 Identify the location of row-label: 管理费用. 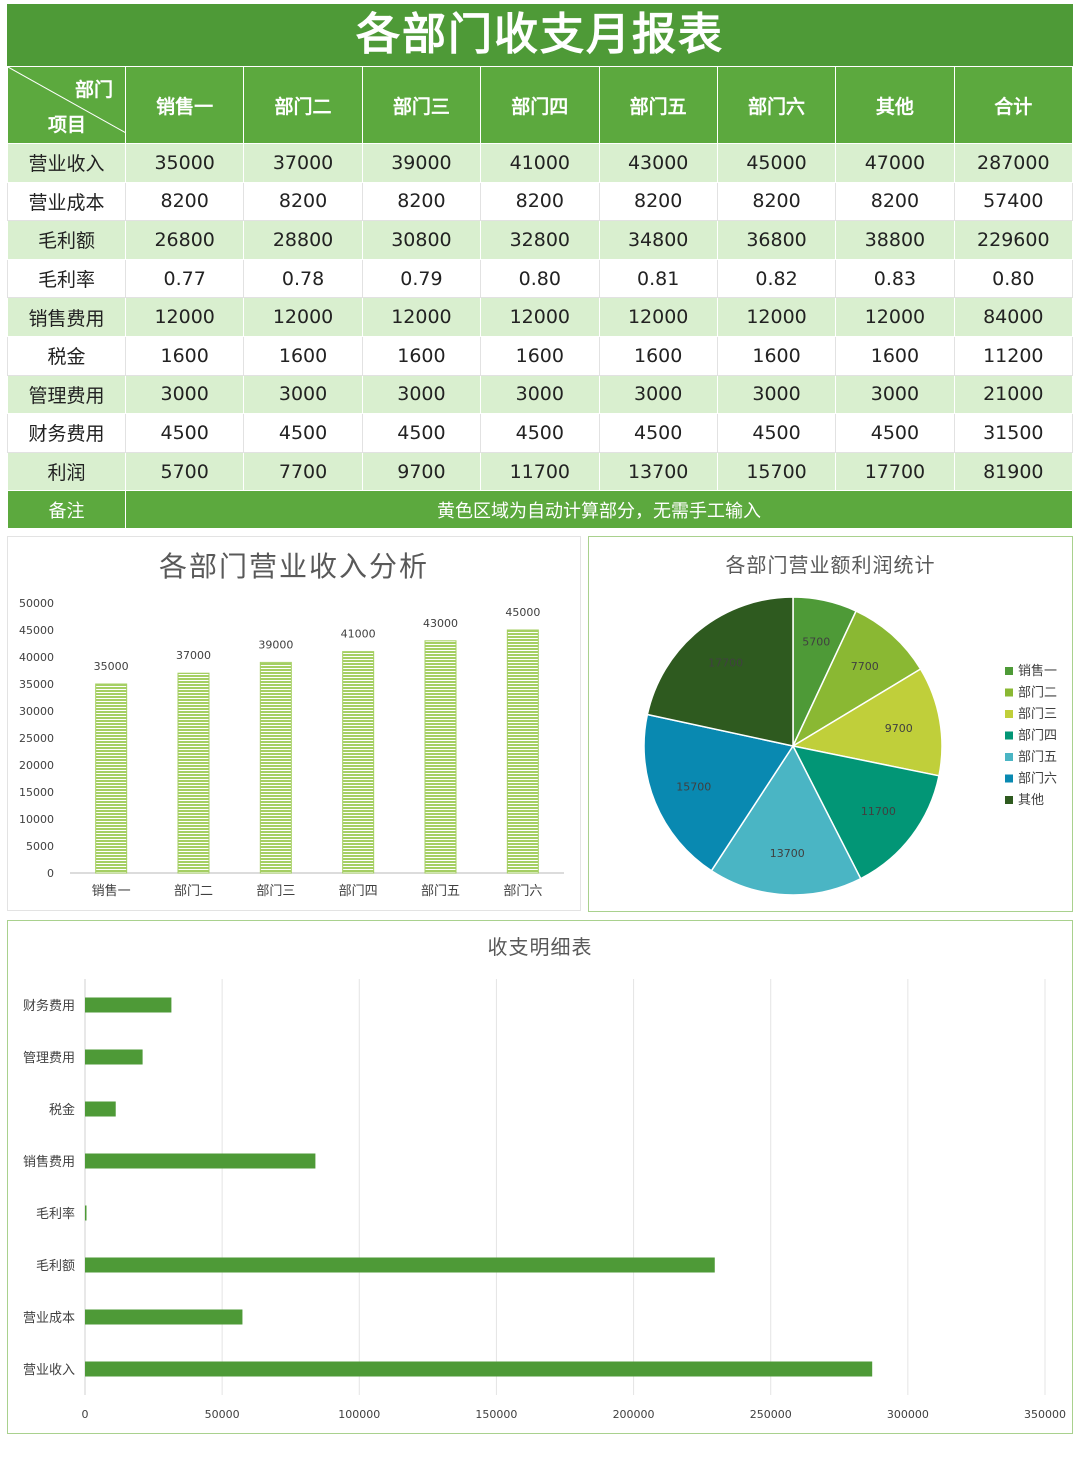
(66, 394).